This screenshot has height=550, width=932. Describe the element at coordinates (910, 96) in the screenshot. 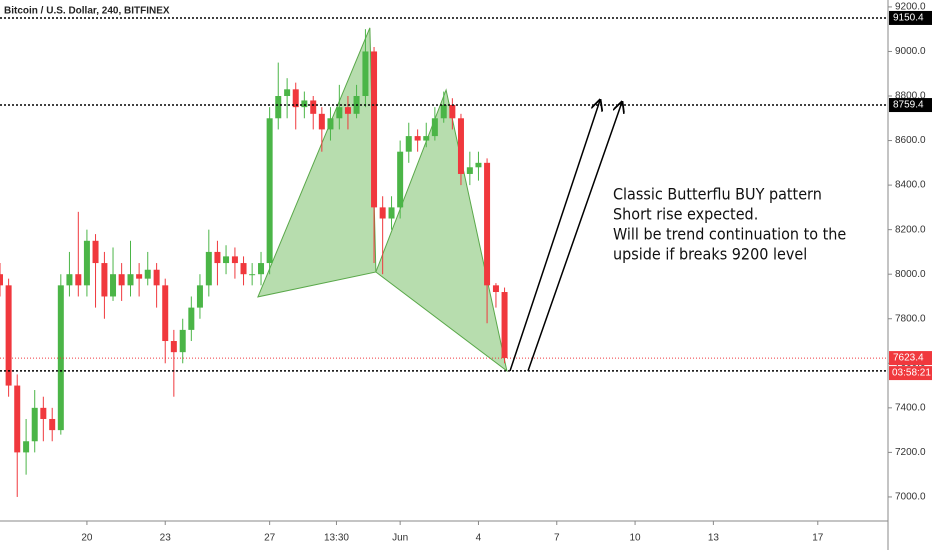

I see `y-tick-label: 8800.0` at that location.